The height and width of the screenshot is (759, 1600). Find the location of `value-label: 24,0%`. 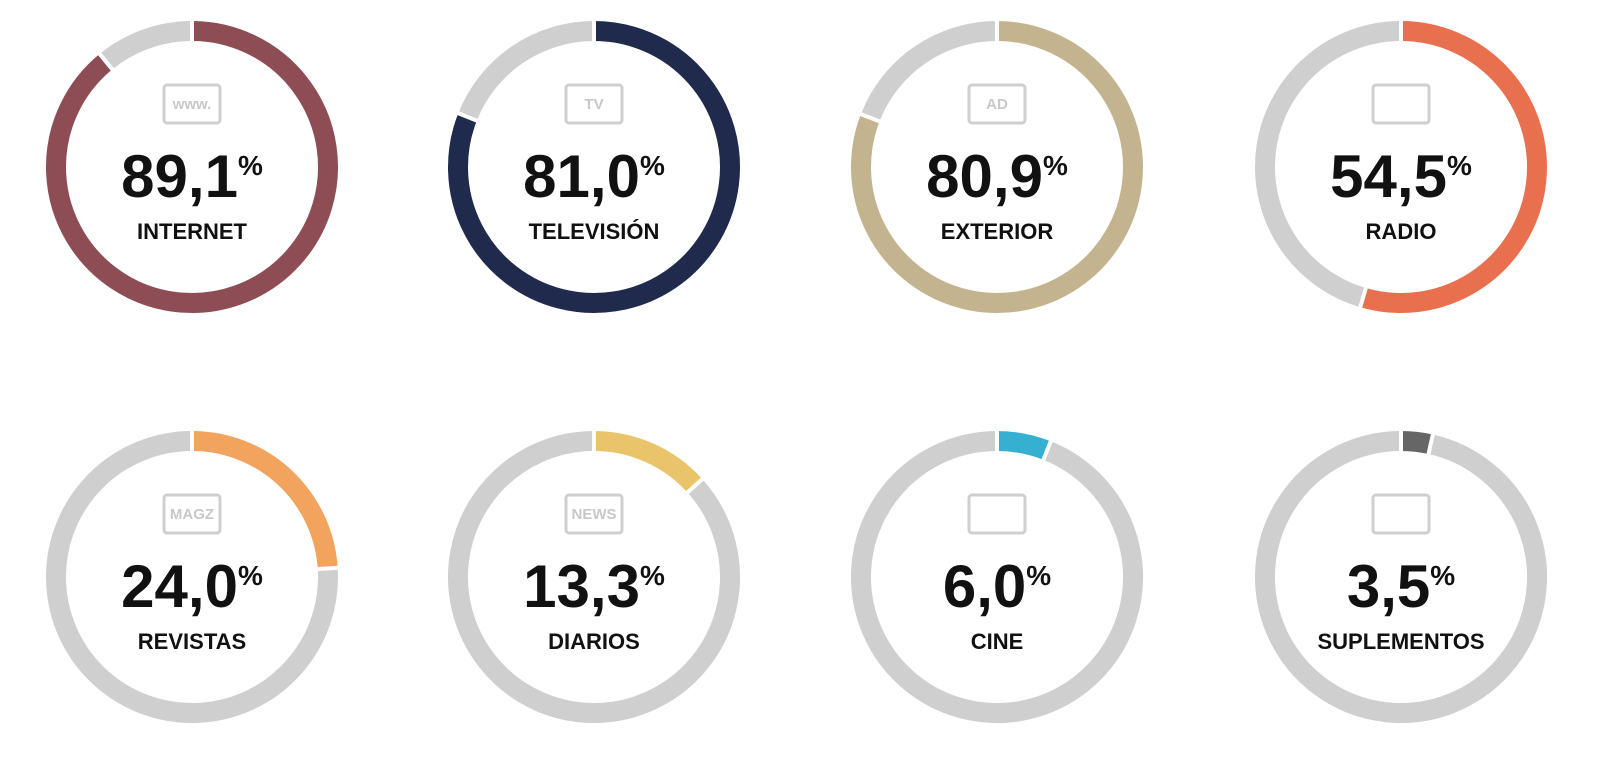

value-label: 24,0% is located at coordinates (192, 586).